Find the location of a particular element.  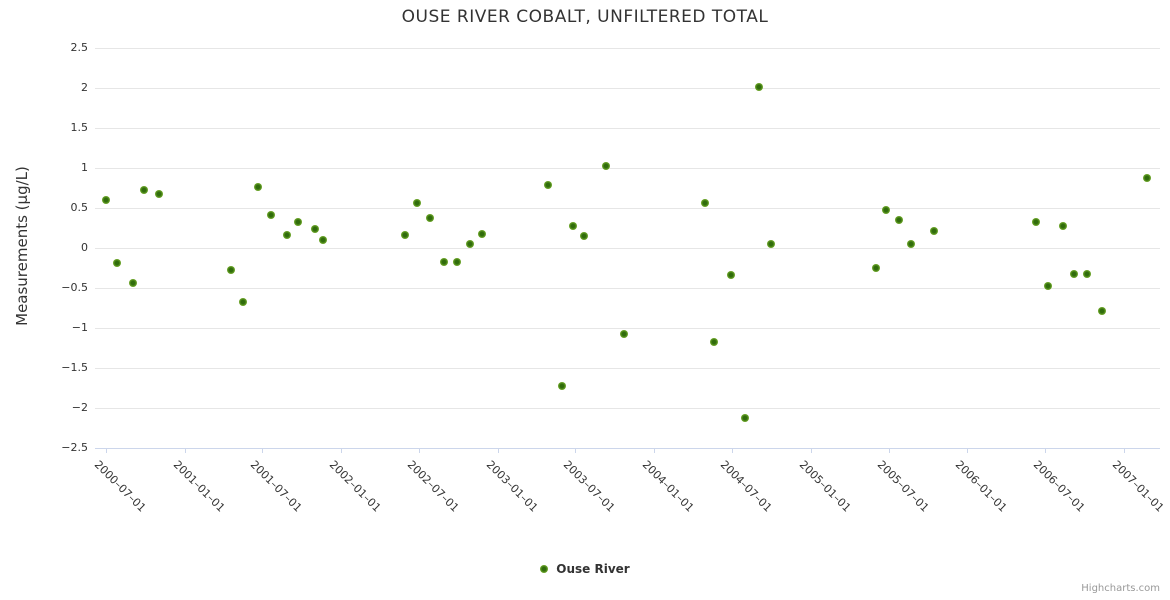

x-tick-label: 2001–01–01 is located at coordinates (199, 486).